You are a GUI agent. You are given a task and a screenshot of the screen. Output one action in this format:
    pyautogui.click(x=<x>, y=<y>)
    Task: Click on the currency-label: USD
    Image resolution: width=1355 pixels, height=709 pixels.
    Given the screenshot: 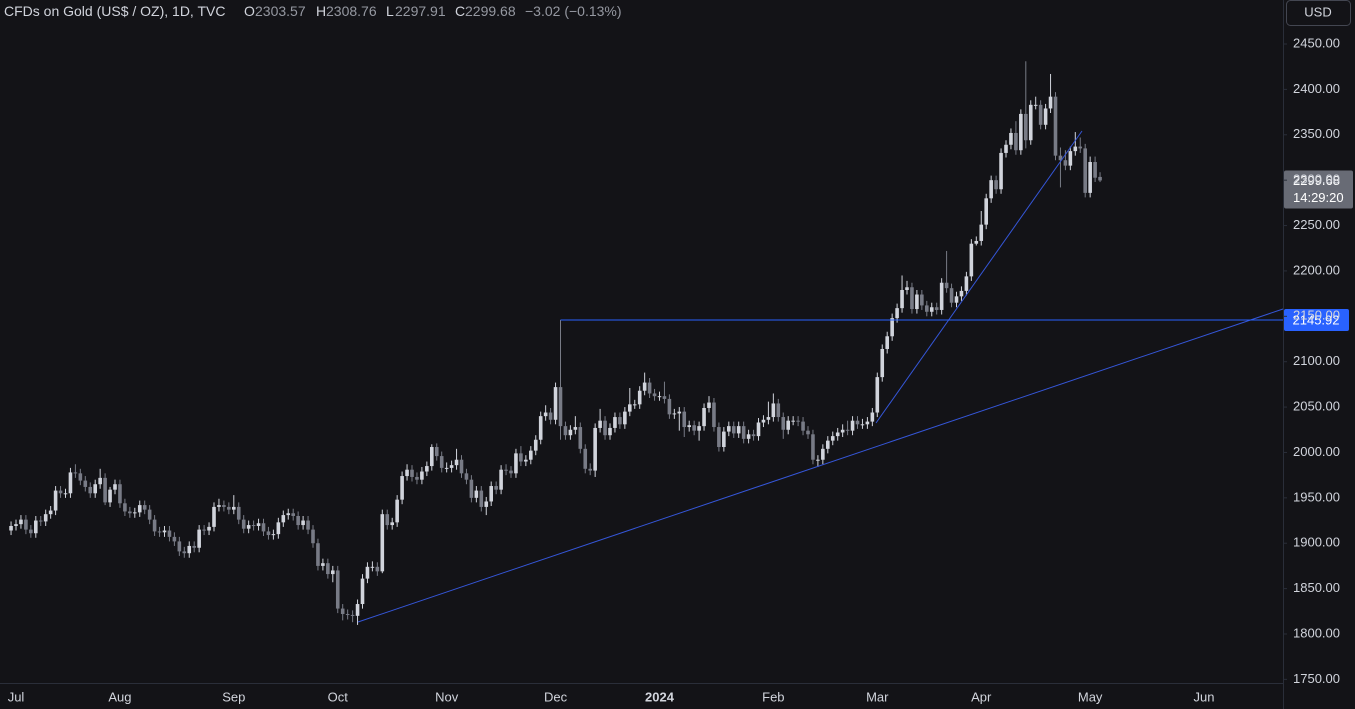 What is the action you would take?
    pyautogui.click(x=1317, y=11)
    